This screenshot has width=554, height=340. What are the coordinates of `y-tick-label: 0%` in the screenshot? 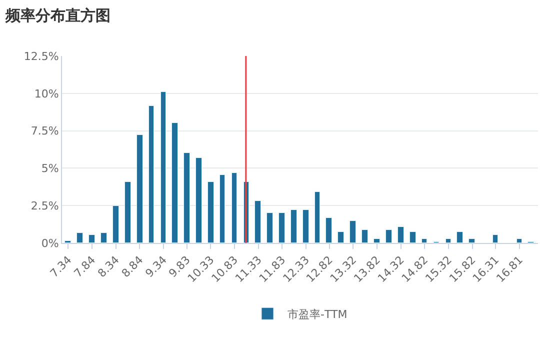 It's located at (50, 243).